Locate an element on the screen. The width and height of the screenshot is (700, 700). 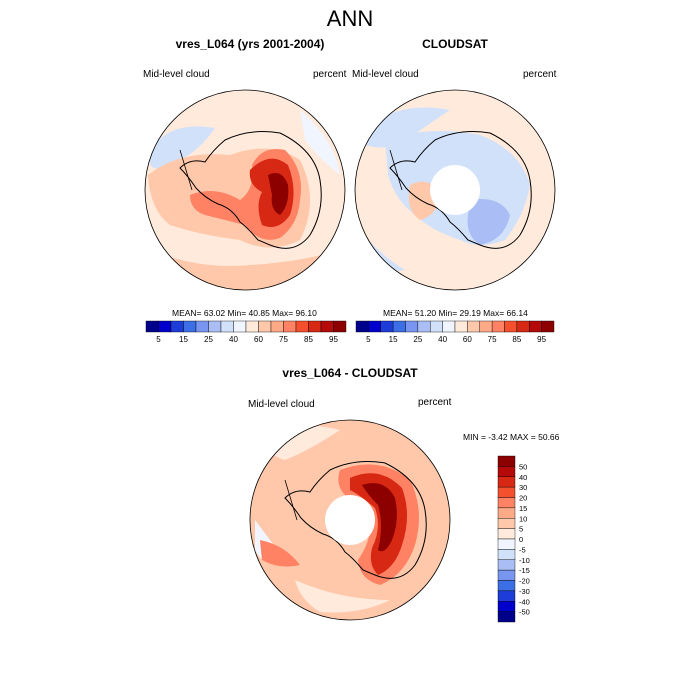
map2 is located at coordinates (455, 190).